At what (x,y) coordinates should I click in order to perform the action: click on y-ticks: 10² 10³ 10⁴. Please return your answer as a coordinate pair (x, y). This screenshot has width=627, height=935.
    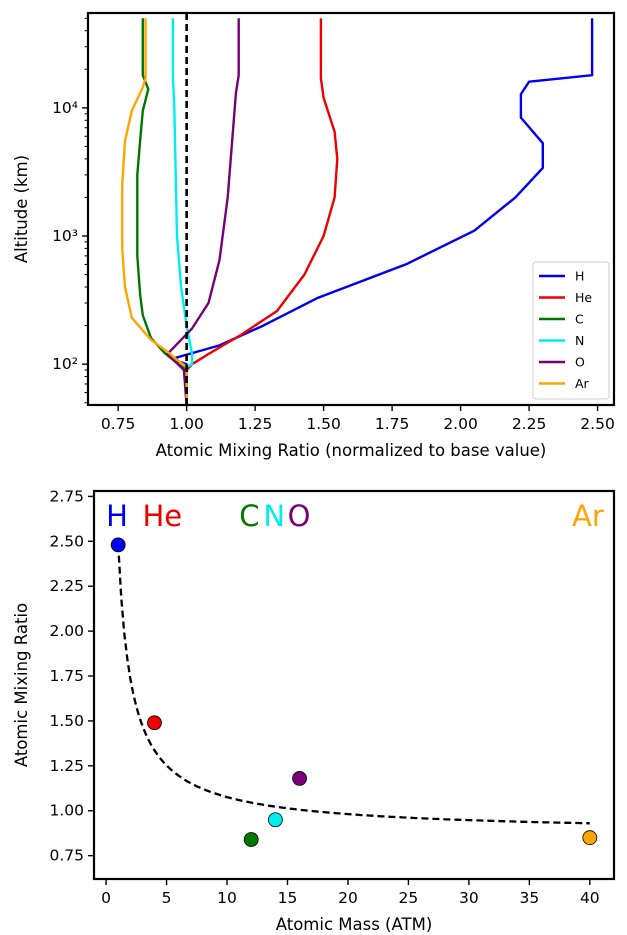
    Looking at the image, I should click on (70, 210).